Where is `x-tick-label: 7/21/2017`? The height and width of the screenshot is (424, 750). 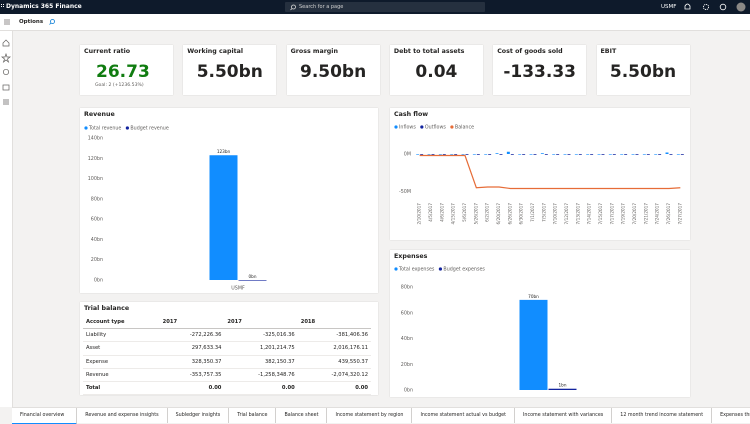 x-tick-label: 7/21/2017 is located at coordinates (645, 214).